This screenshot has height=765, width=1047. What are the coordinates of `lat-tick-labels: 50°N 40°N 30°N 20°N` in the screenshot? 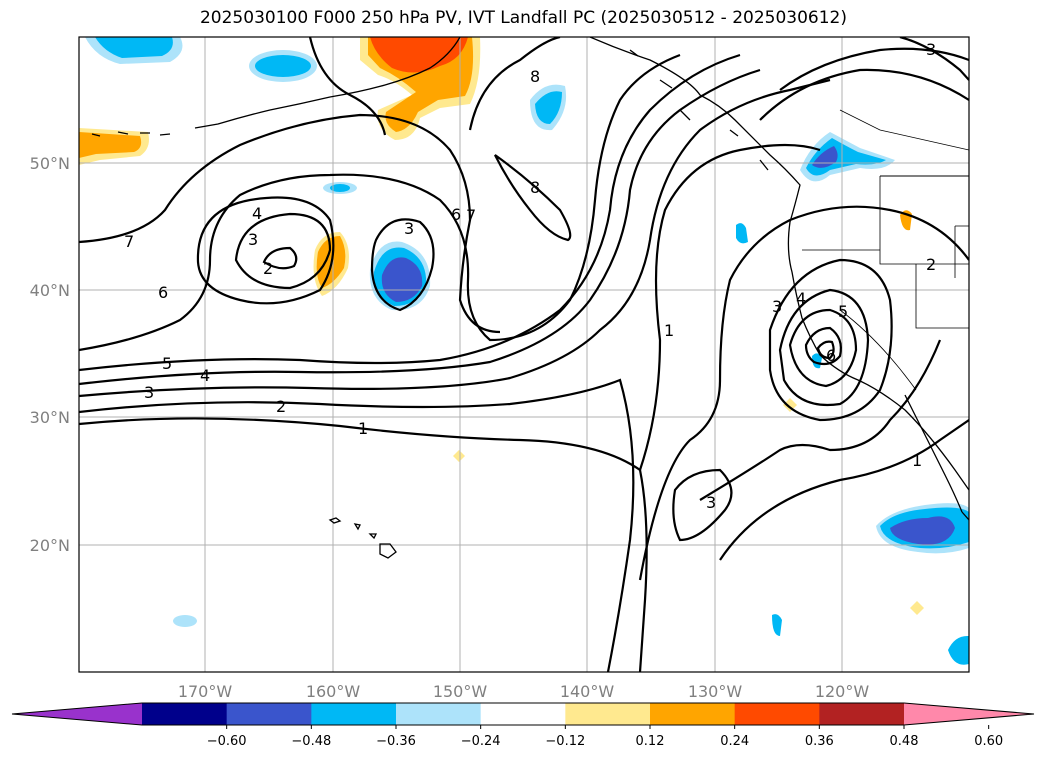 It's located at (50, 354).